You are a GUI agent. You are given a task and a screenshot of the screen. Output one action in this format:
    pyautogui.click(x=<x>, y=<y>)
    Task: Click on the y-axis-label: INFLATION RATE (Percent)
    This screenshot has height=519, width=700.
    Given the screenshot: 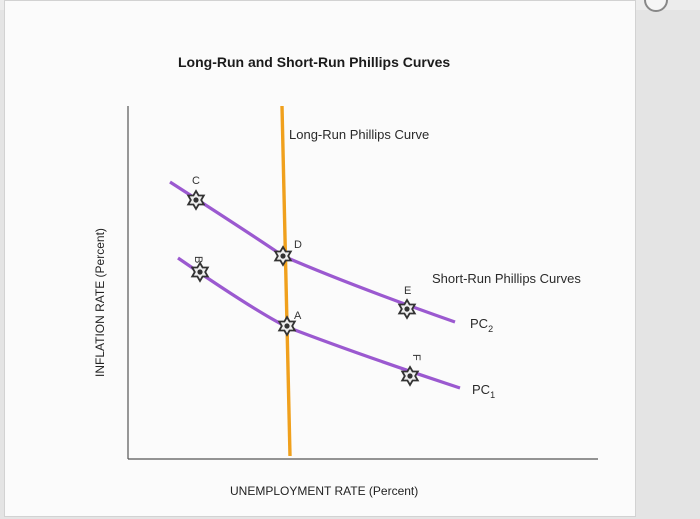 What is the action you would take?
    pyautogui.click(x=100, y=302)
    